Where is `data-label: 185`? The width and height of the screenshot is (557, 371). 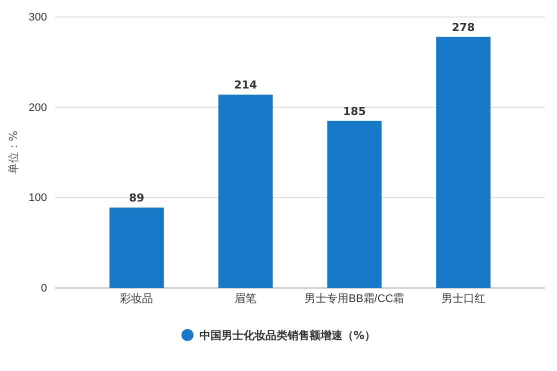 data-label: 185 is located at coordinates (354, 111).